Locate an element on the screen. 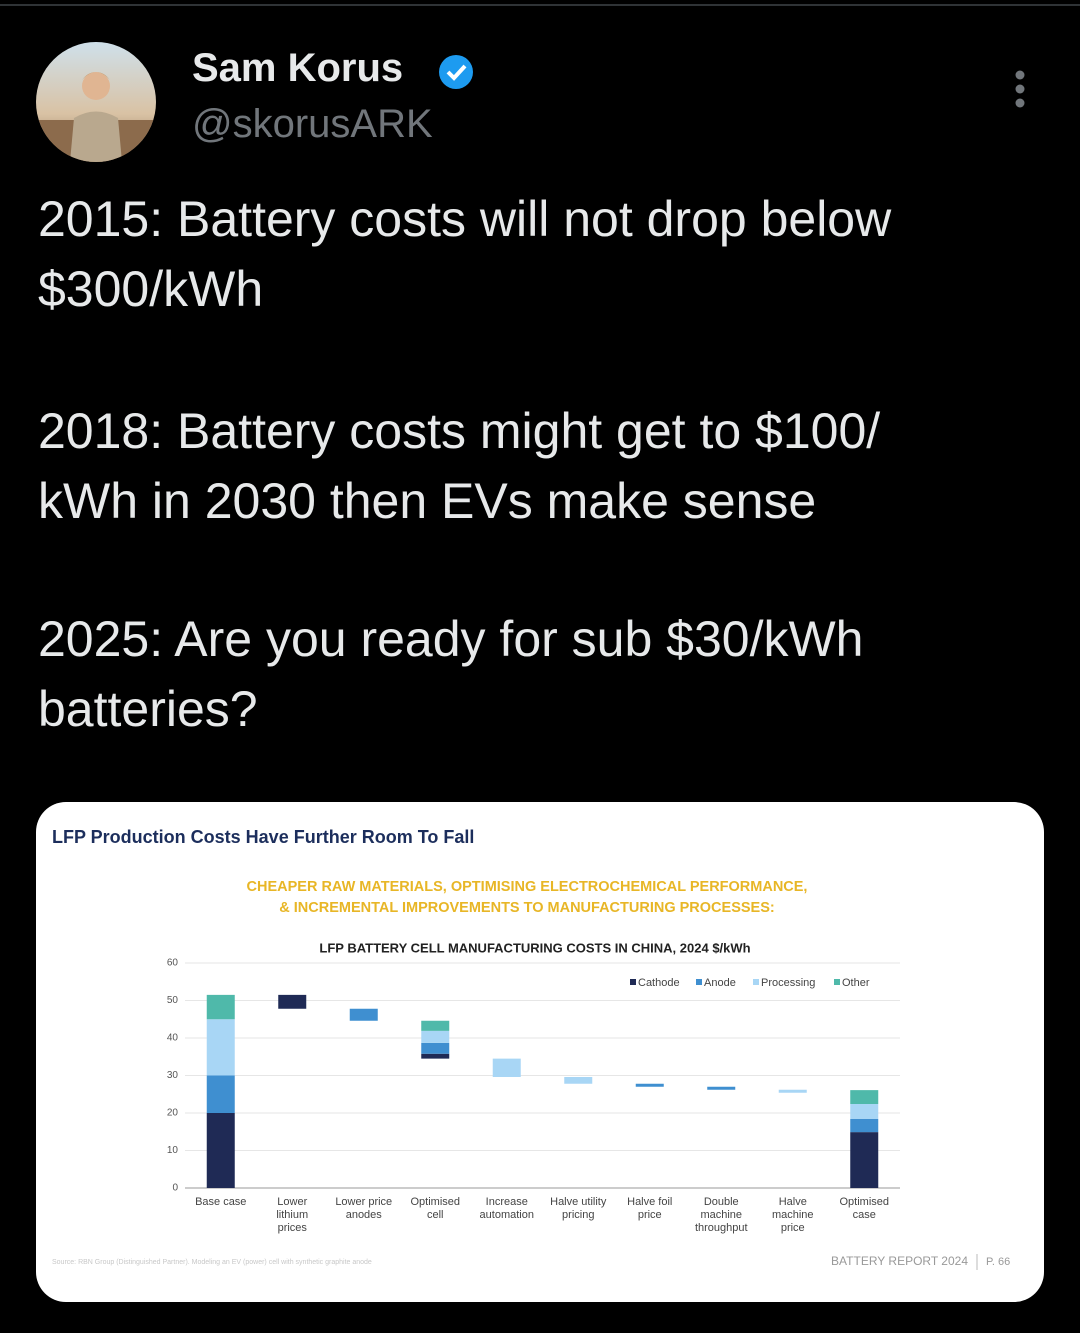  handle: @skorusARK is located at coordinates (312, 124).